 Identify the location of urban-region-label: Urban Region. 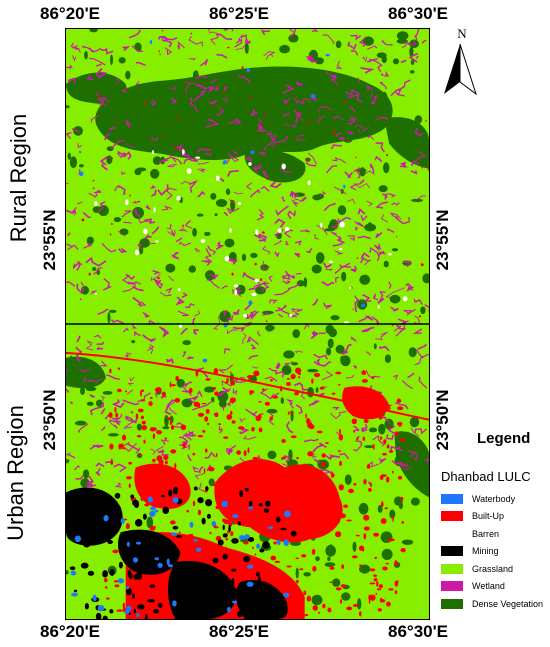
(15, 473).